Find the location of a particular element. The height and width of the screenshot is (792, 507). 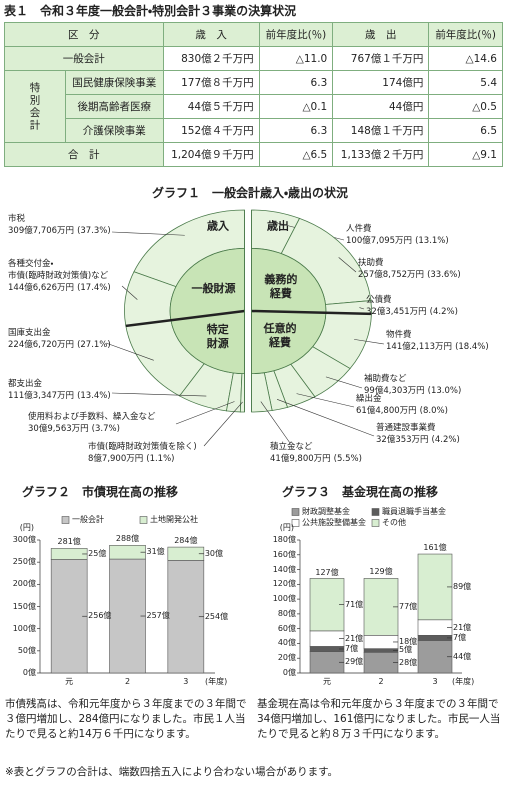

slice-amount-row: 61億4,800万円 (8.0%) is located at coordinates (402, 411).